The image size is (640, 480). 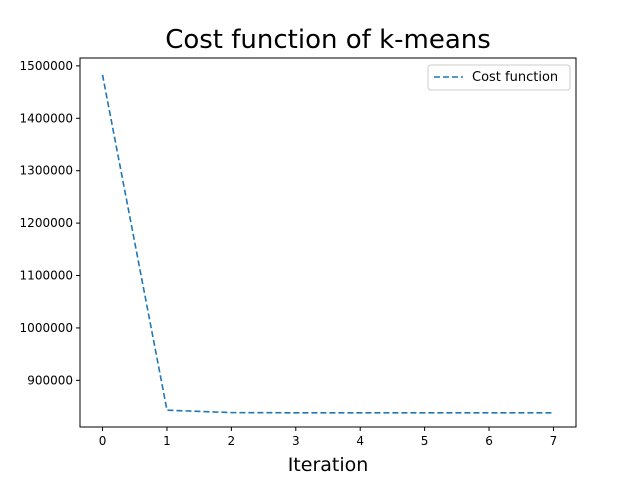 What do you see at coordinates (46, 171) in the screenshot?
I see `y-tick-label: 1300000` at bounding box center [46, 171].